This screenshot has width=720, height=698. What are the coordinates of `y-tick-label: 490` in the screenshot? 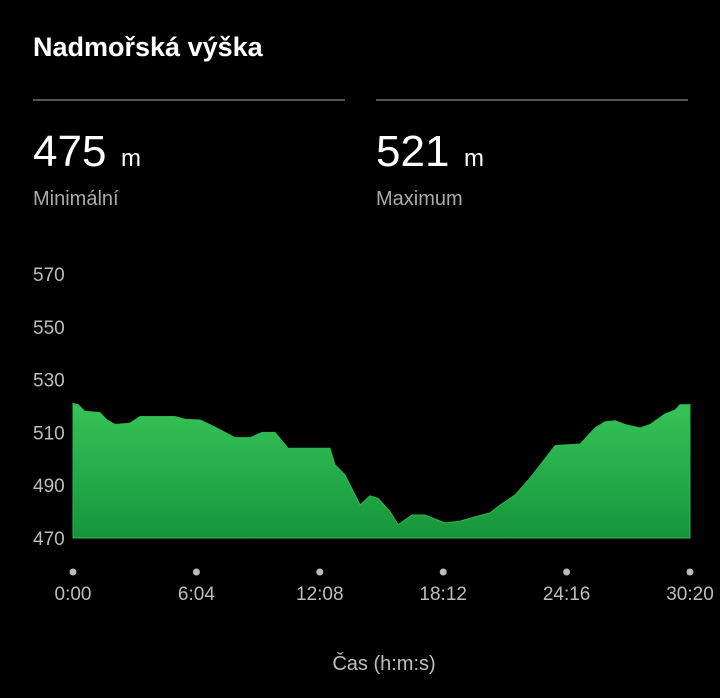 It's located at (49, 486).